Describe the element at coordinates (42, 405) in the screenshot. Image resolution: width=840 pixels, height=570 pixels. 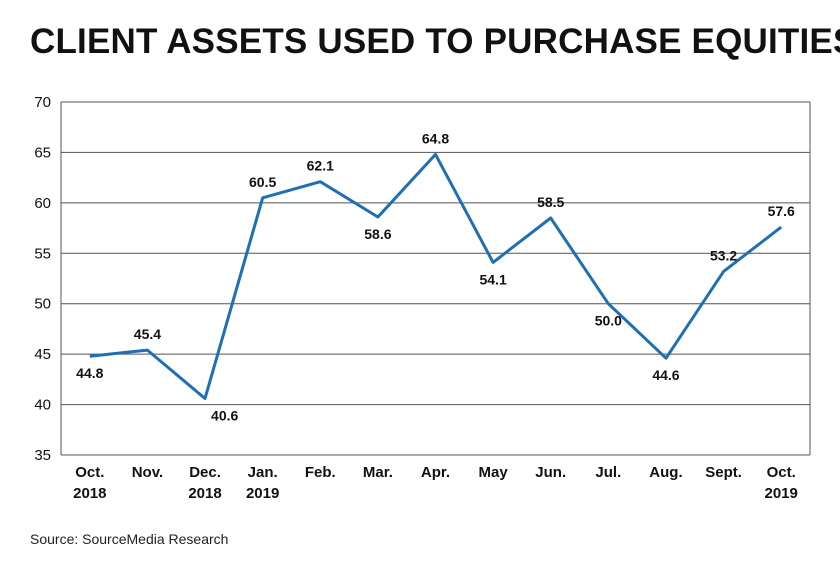
I see `y-tick-label: 40` at that location.